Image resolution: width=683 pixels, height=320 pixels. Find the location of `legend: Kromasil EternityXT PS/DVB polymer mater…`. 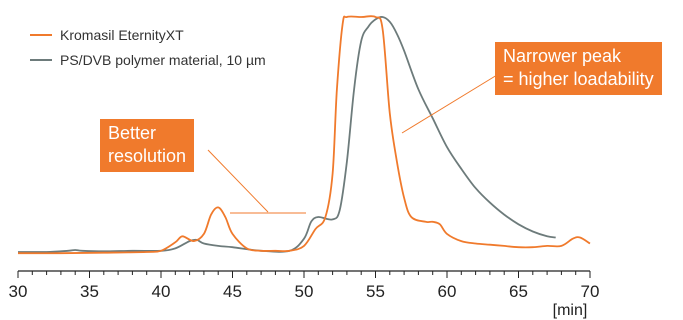

legend: Kromasil EternityXT PS/DVB polymer mater… is located at coordinates (148, 47).